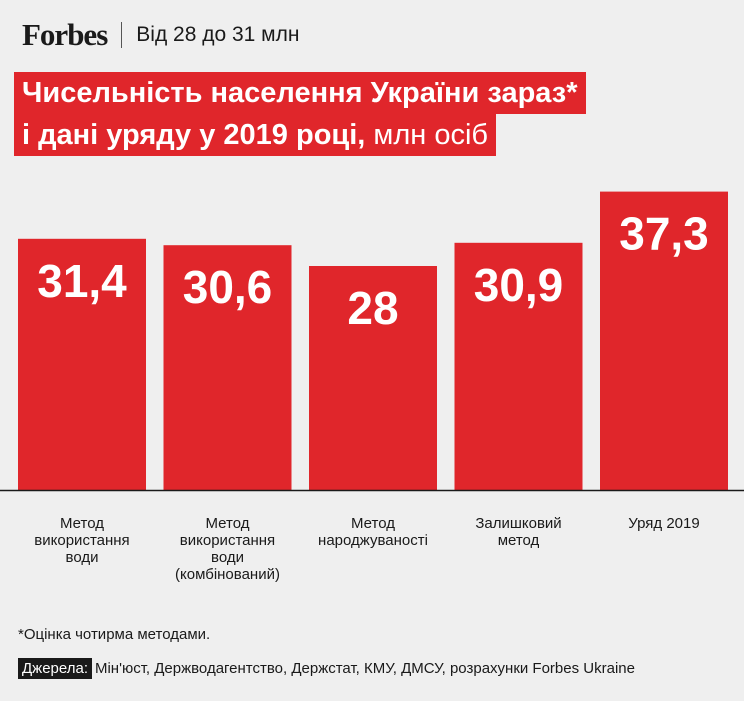  I want to click on chart-title-line-2: і дані уряду у 2019 році, млн осіб, so click(255, 135).